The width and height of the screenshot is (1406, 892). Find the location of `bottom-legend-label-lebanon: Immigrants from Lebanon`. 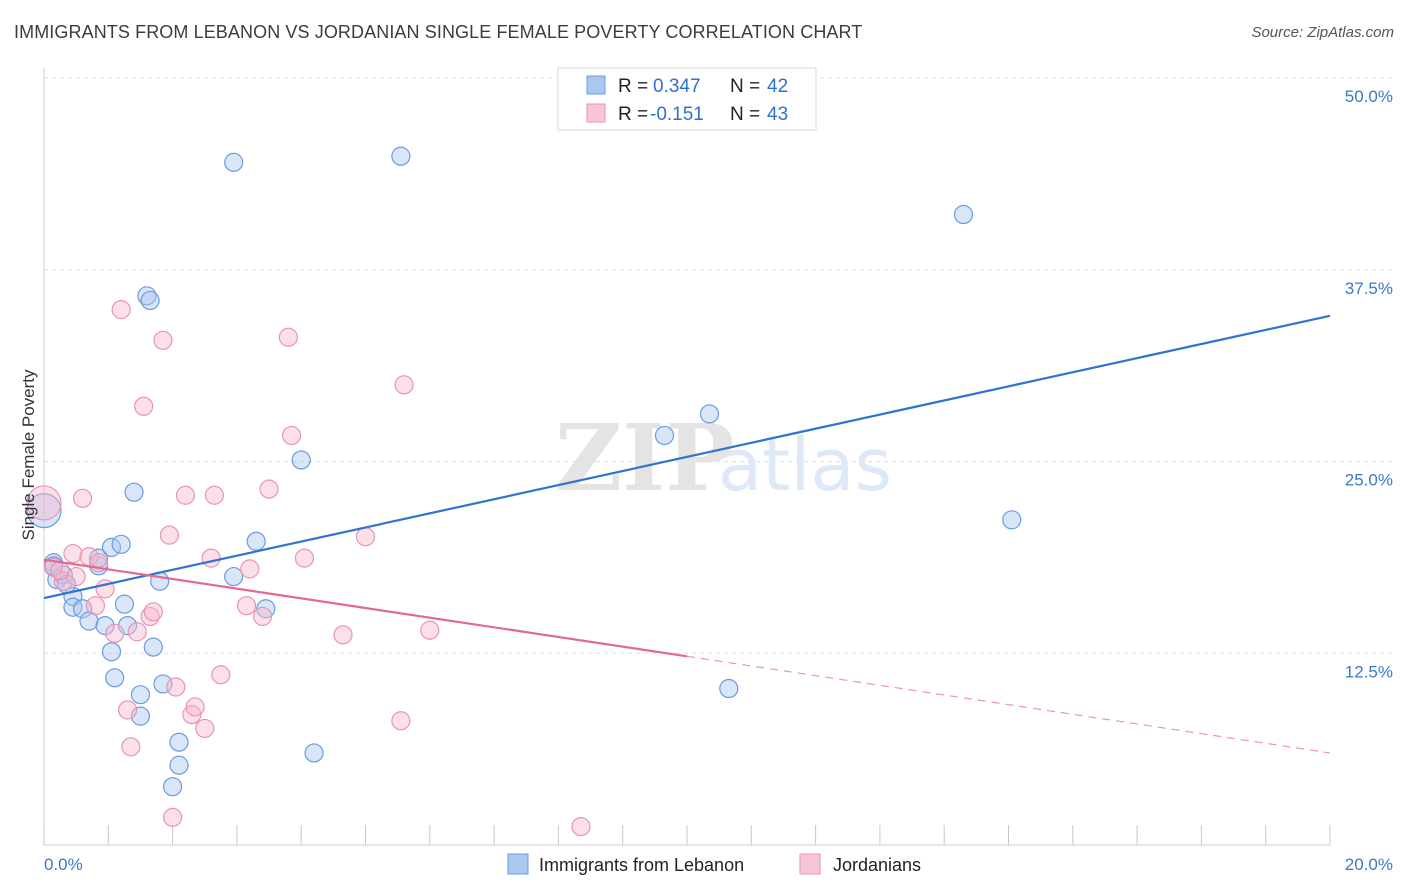

bottom-legend-label-lebanon: Immigrants from Lebanon is located at coordinates (641, 865).